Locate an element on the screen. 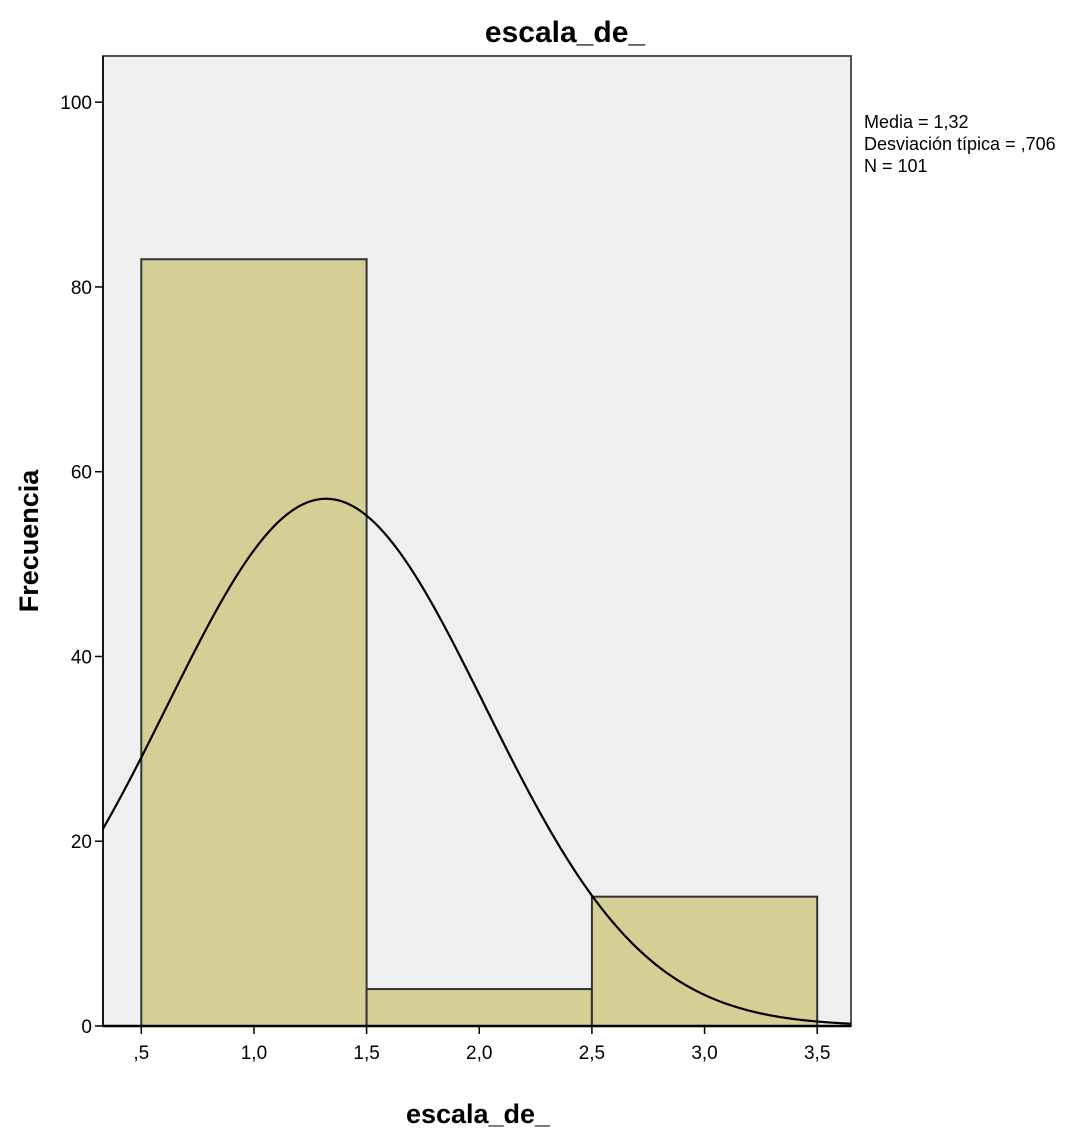 The width and height of the screenshot is (1081, 1137). y-axis-title: Frecuencia is located at coordinates (29, 541).